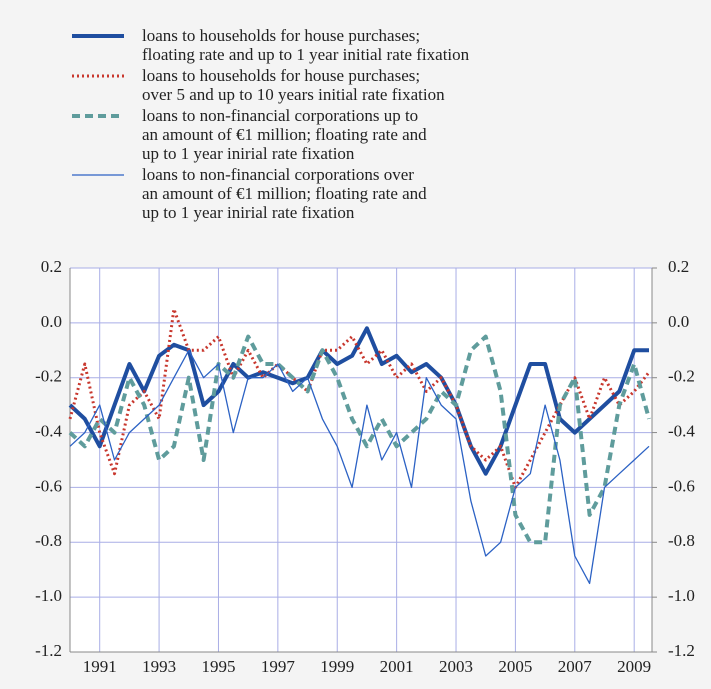 This screenshot has width=711, height=689. I want to click on y2-tick-label: -0.8, so click(681, 540).